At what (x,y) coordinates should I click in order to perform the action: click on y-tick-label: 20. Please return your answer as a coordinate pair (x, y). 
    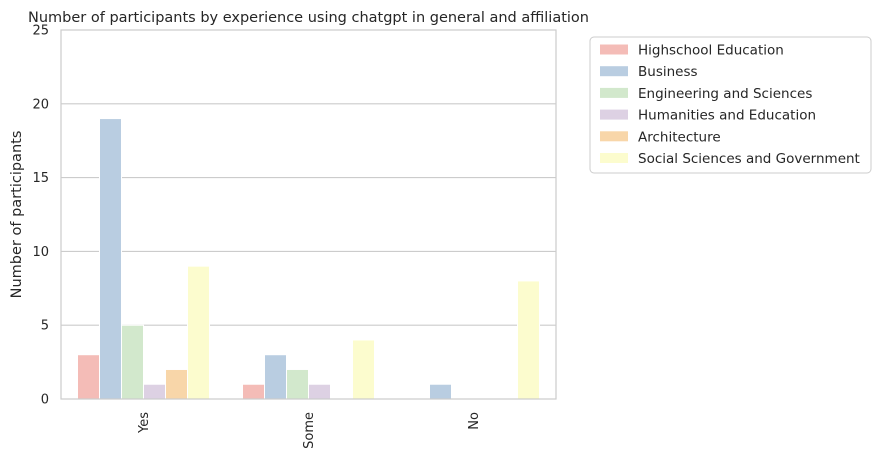
    Looking at the image, I should click on (40, 104).